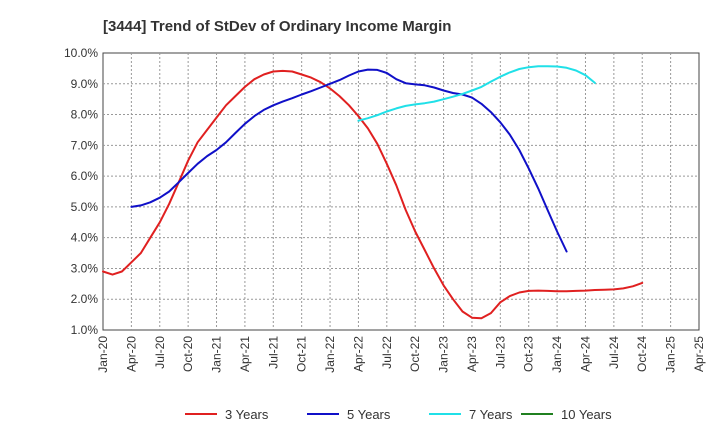 The height and width of the screenshot is (440, 720). Describe the element at coordinates (699, 354) in the screenshot. I see `x-tick-label: Apr-25` at that location.